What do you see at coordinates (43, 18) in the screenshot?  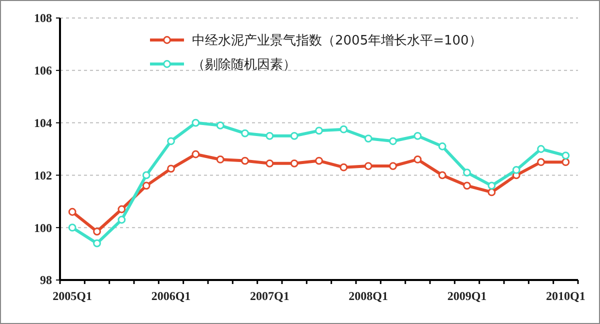 I see `y-tick-label: 108` at bounding box center [43, 18].